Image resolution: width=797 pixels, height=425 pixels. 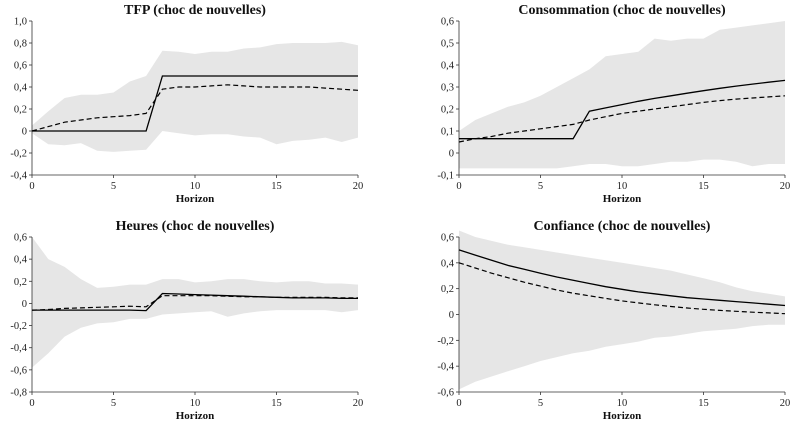 I want to click on y-tick-label: -0,8, so click(x=18, y=393).